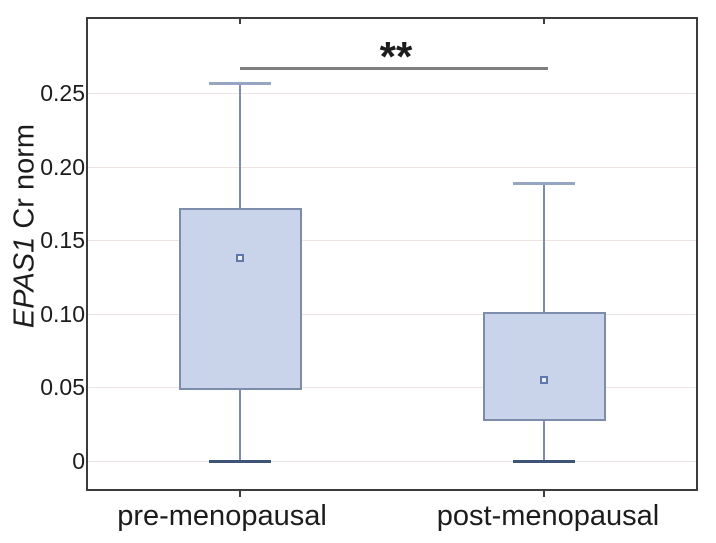 The height and width of the screenshot is (543, 716). I want to click on box-post-menopausal, so click(544, 366).